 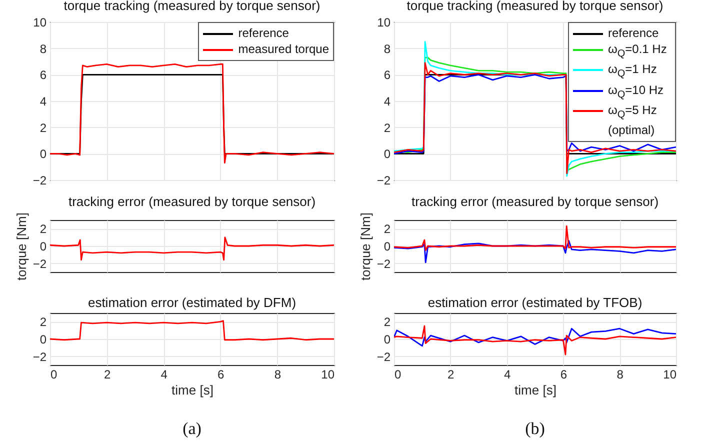 What do you see at coordinates (192, 429) in the screenshot?
I see `text: (a)` at bounding box center [192, 429].